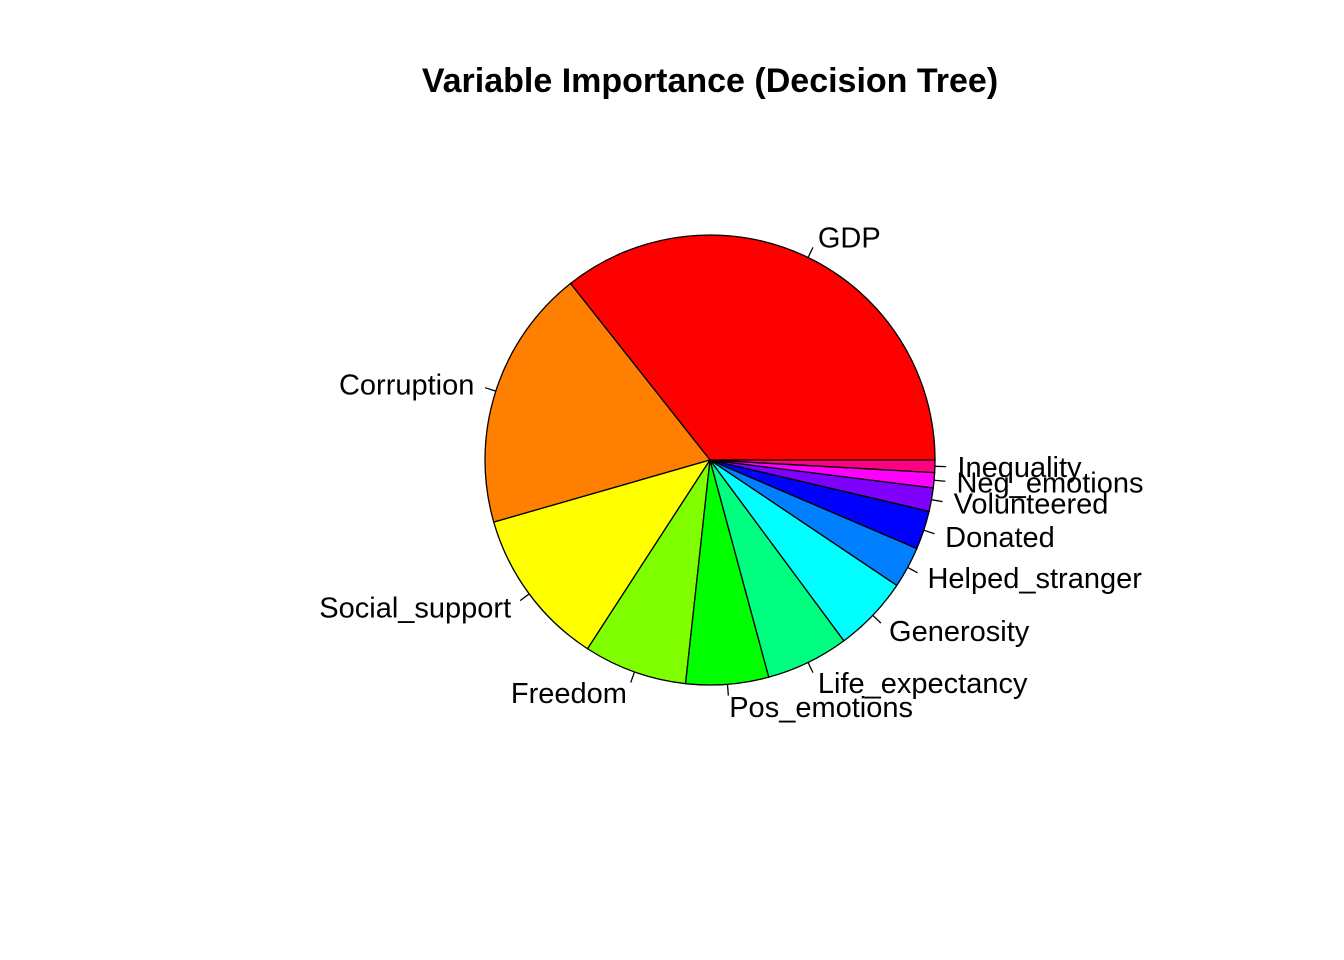 The image size is (1344, 960). Describe the element at coordinates (877, 619) in the screenshot. I see `pie-leader-generosity` at that location.